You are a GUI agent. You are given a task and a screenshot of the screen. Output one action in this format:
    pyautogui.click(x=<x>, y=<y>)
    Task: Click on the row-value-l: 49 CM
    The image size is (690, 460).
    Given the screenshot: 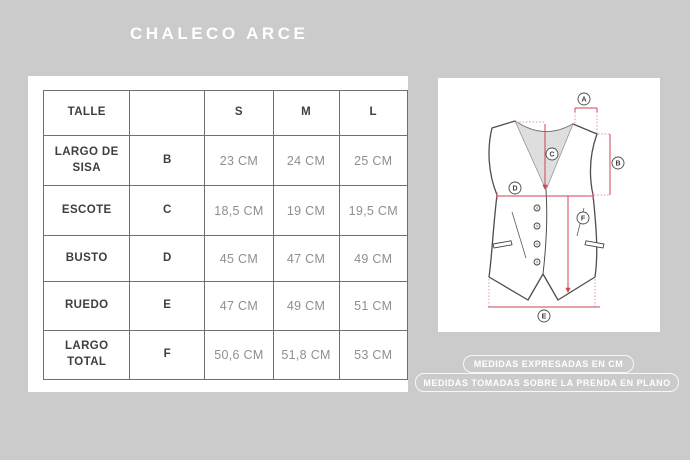 What is the action you would take?
    pyautogui.click(x=373, y=258)
    